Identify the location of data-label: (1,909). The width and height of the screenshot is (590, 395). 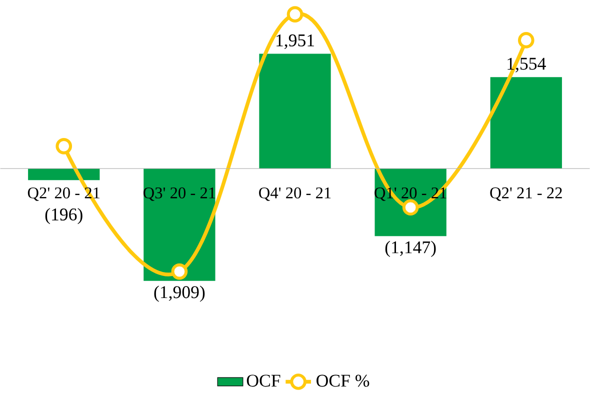
(179, 294).